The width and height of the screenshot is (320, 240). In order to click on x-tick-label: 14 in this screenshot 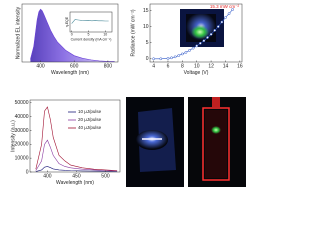, I will do `click(226, 66)`.